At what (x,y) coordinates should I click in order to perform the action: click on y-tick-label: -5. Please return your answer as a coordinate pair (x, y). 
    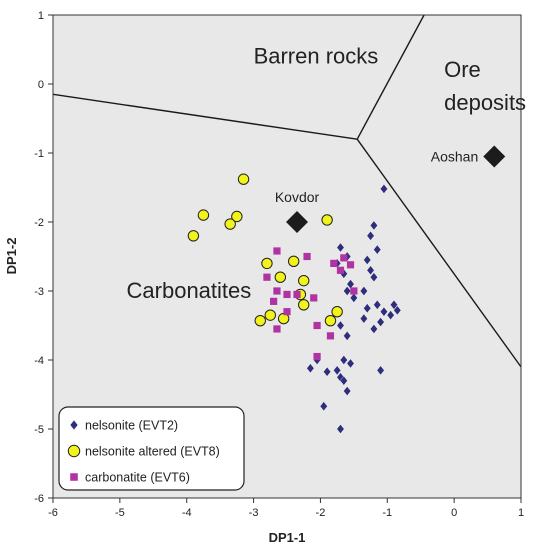
    Looking at the image, I should click on (39, 430).